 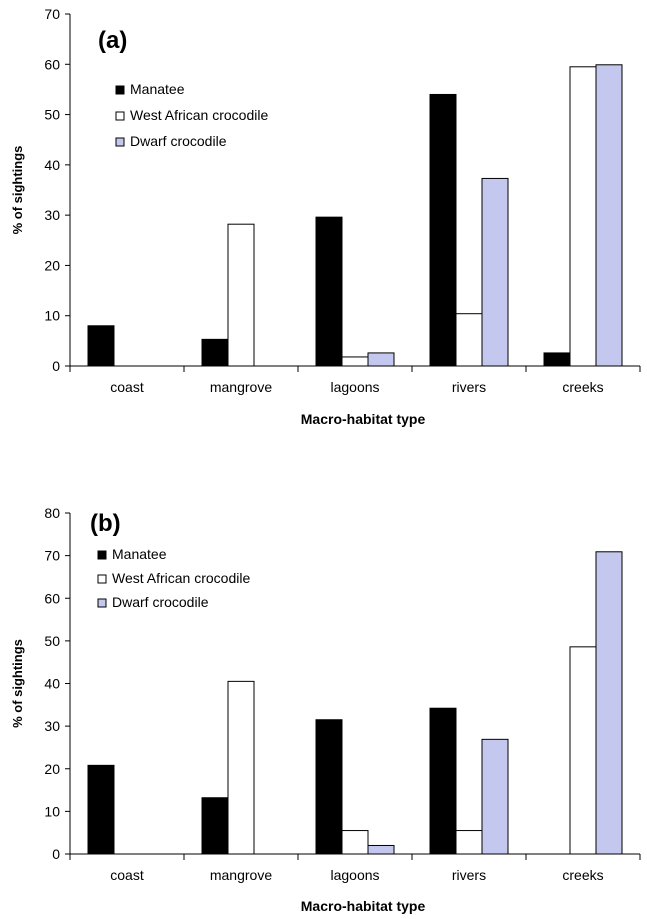 What do you see at coordinates (583, 750) in the screenshot?
I see `chart-b-bar-west-african-crocodile-creeks` at bounding box center [583, 750].